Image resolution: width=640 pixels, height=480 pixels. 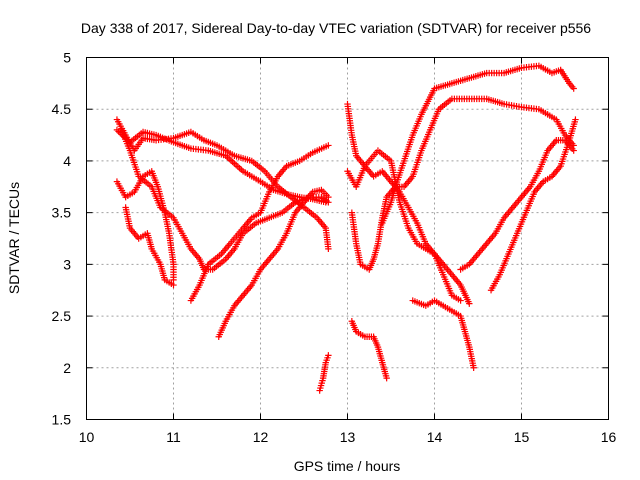 I want to click on x-tick-label: 16, so click(x=609, y=437).